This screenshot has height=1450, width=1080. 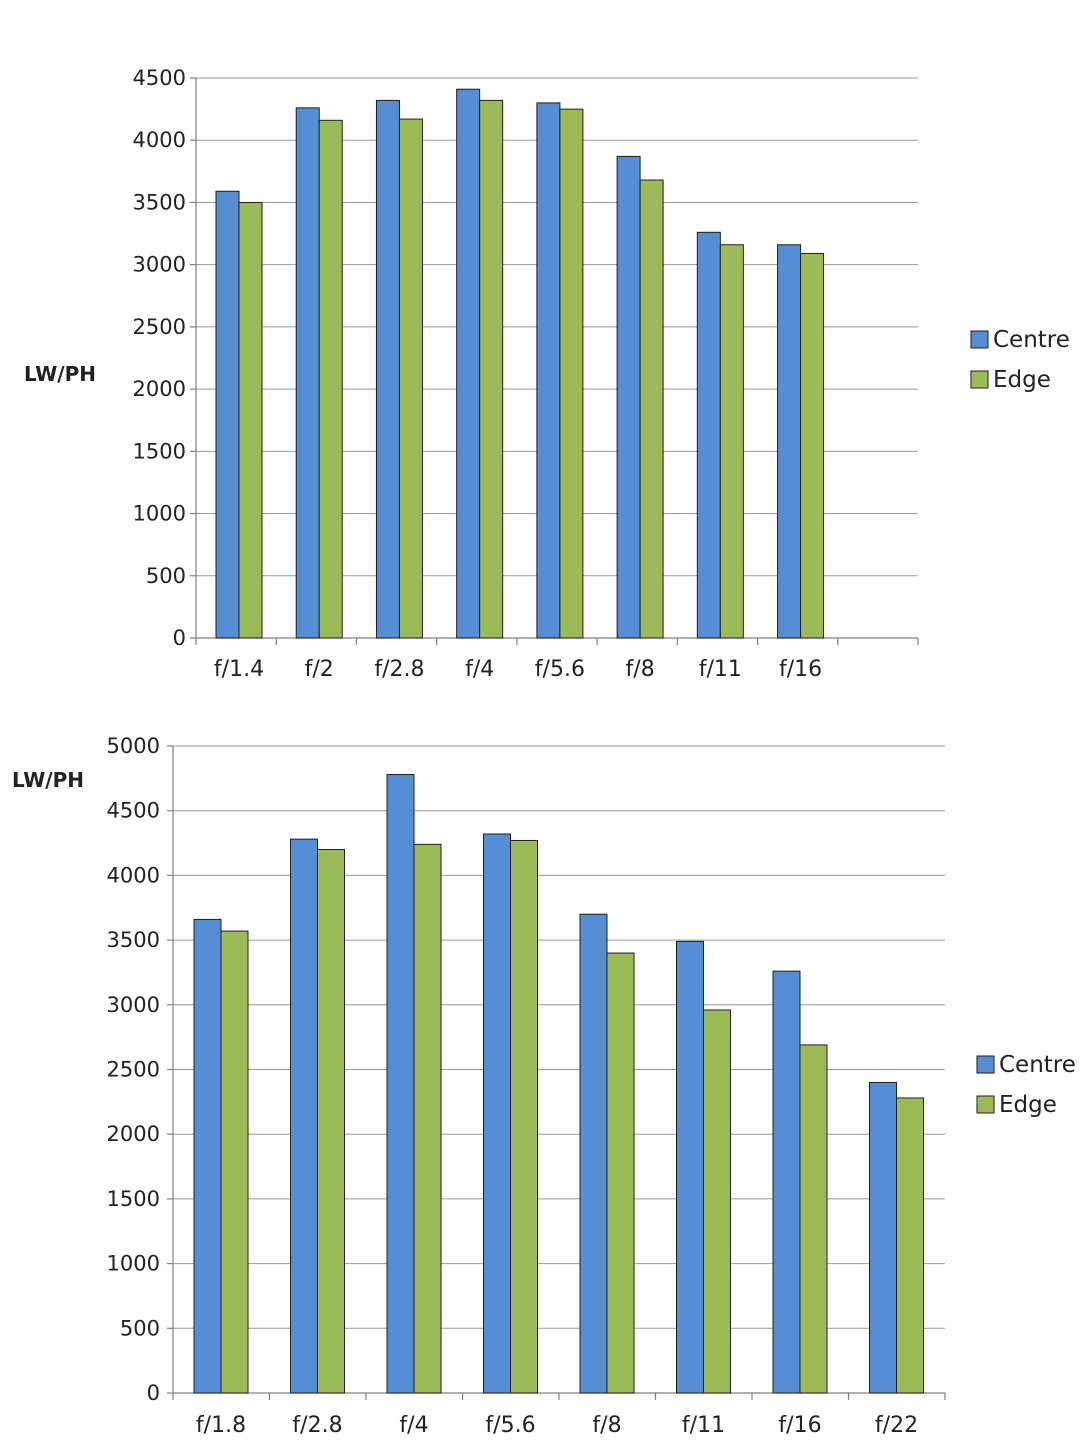 What do you see at coordinates (307, 373) in the screenshot?
I see `bar-centre-f2` at bounding box center [307, 373].